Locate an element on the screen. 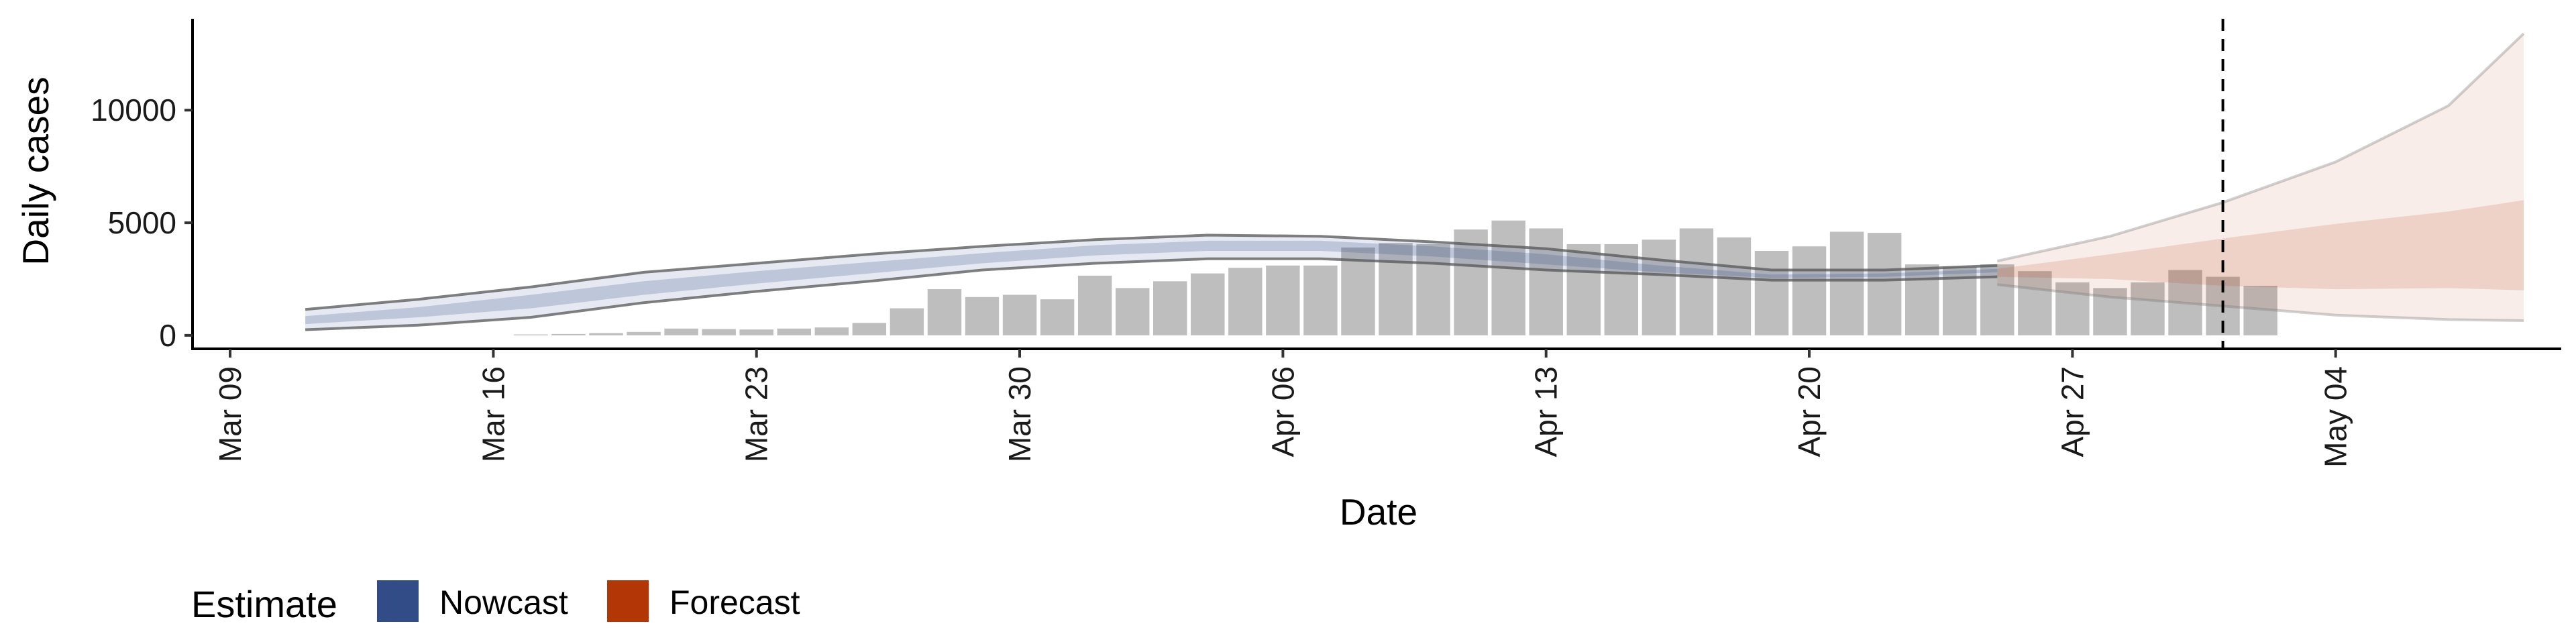  legend-label-nowcast: Nowcast is located at coordinates (503, 602).